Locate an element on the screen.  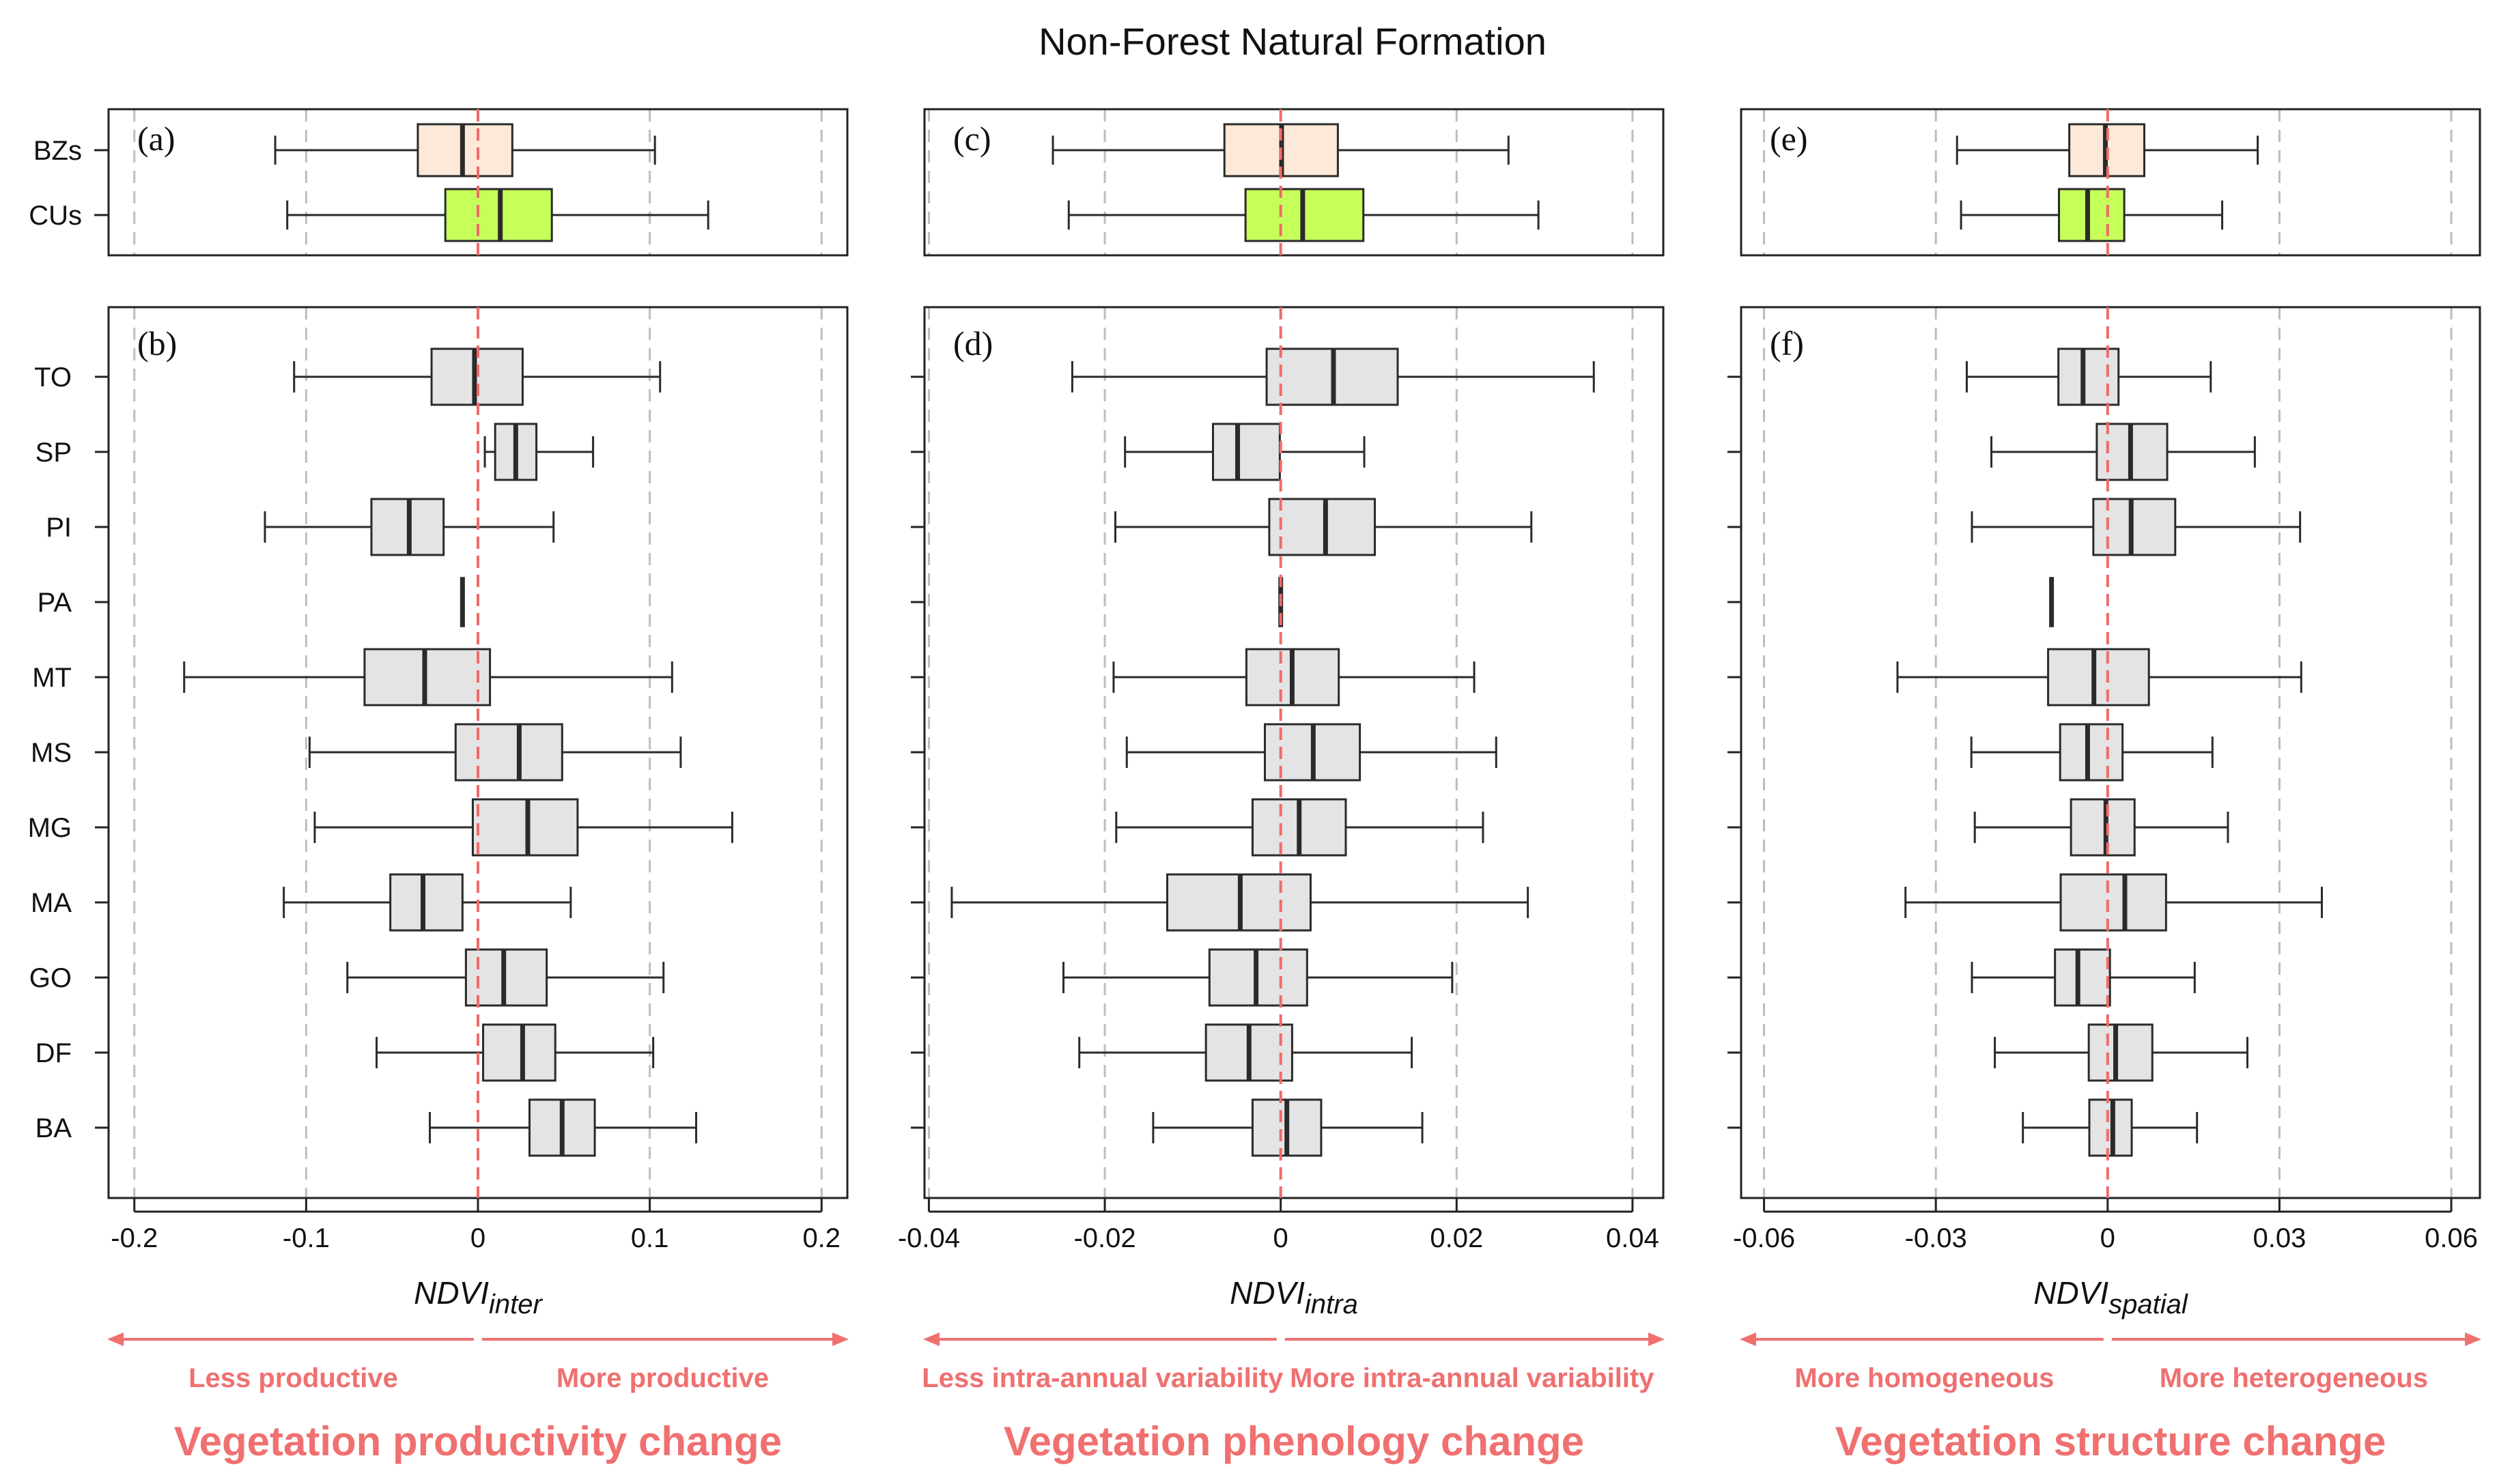
region-label: MG is located at coordinates (50, 828).